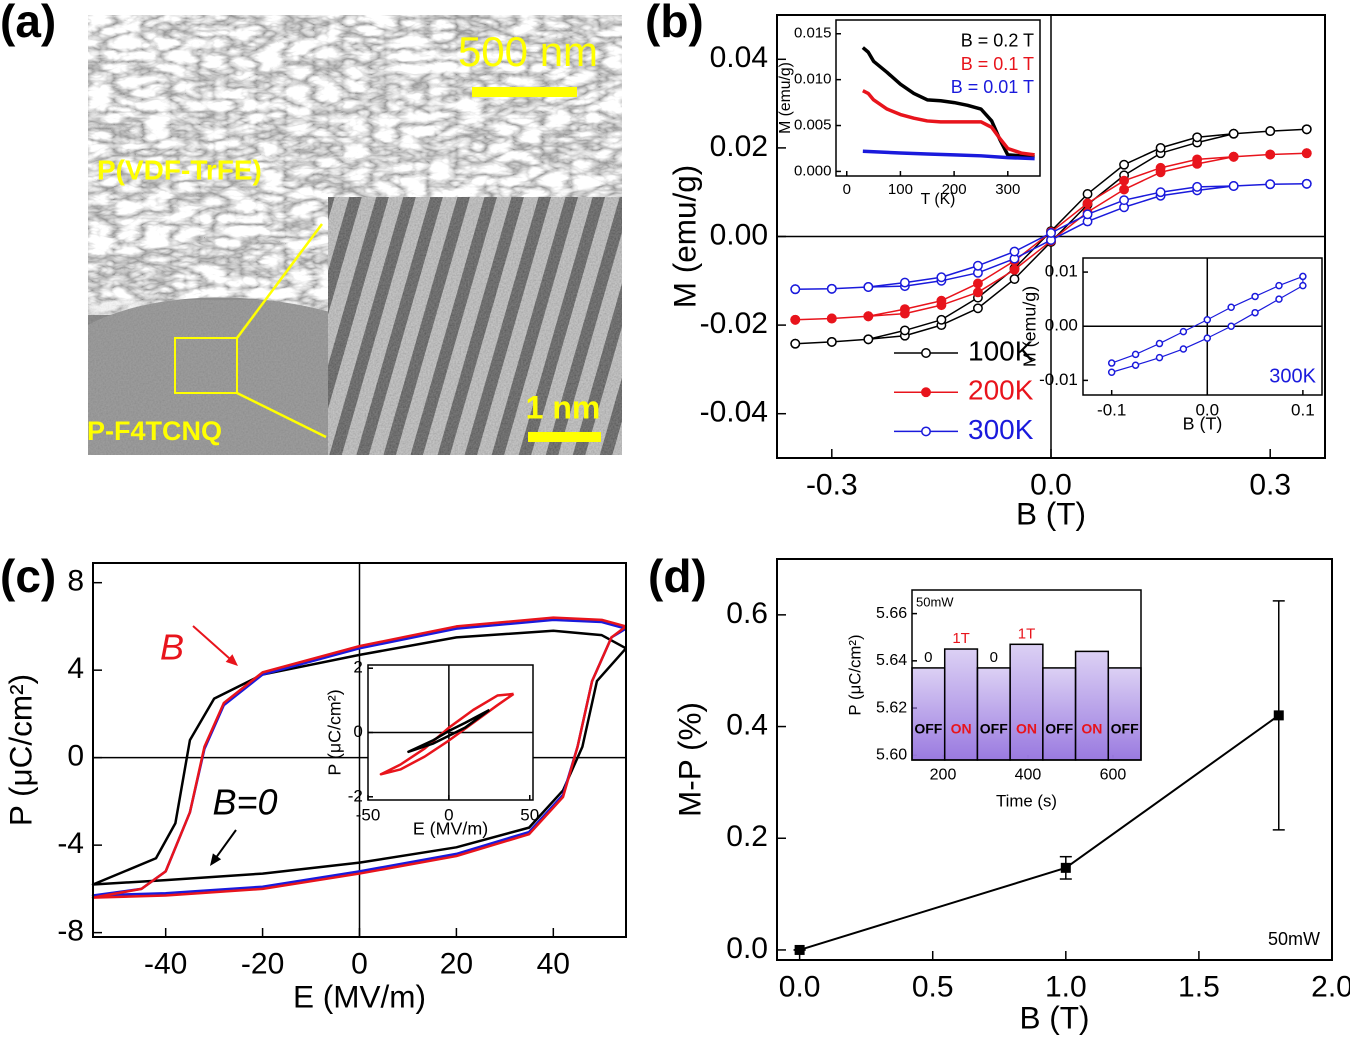 This screenshot has width=1350, height=1041. I want to click on x-tick-label: -50, so click(368, 815).